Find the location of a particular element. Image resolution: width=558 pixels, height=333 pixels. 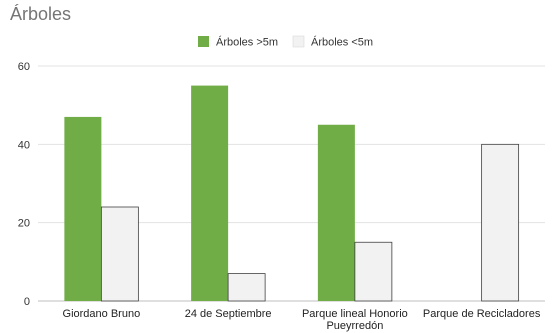

legend-label: Árboles <5m is located at coordinates (342, 42).